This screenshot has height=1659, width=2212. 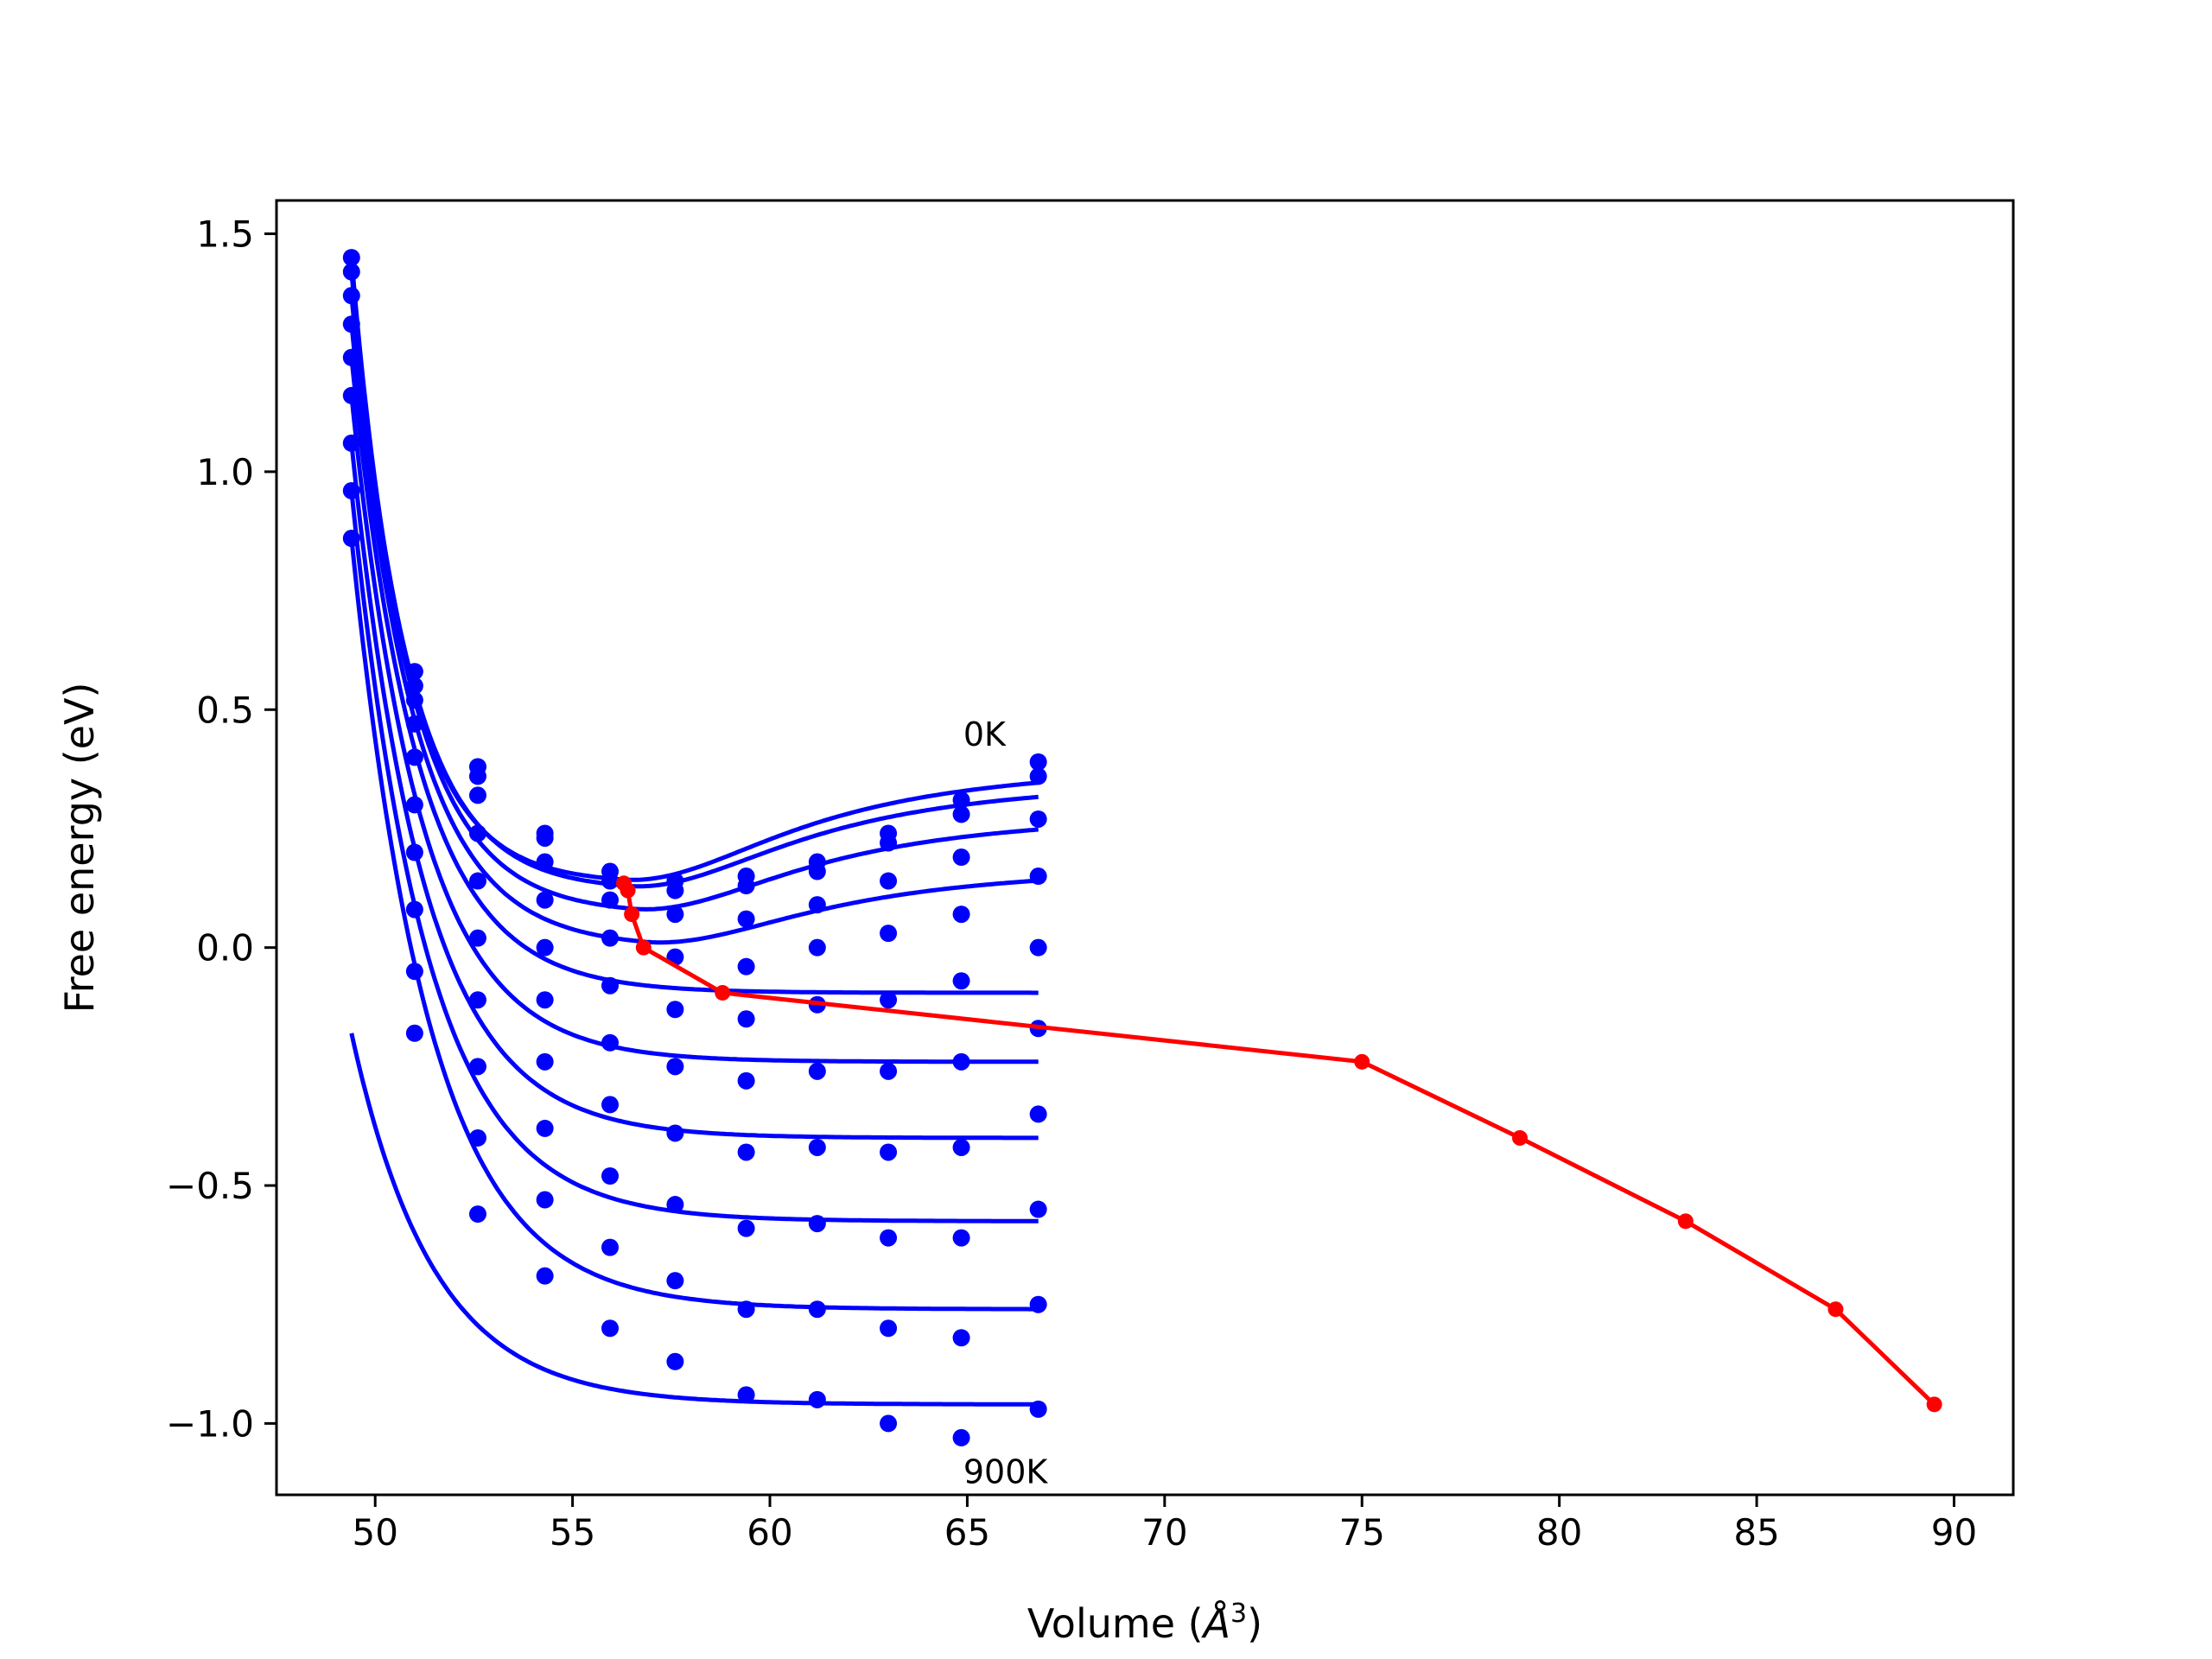 I want to click on y-tick-label-0: −1.0, so click(x=210, y=1423).